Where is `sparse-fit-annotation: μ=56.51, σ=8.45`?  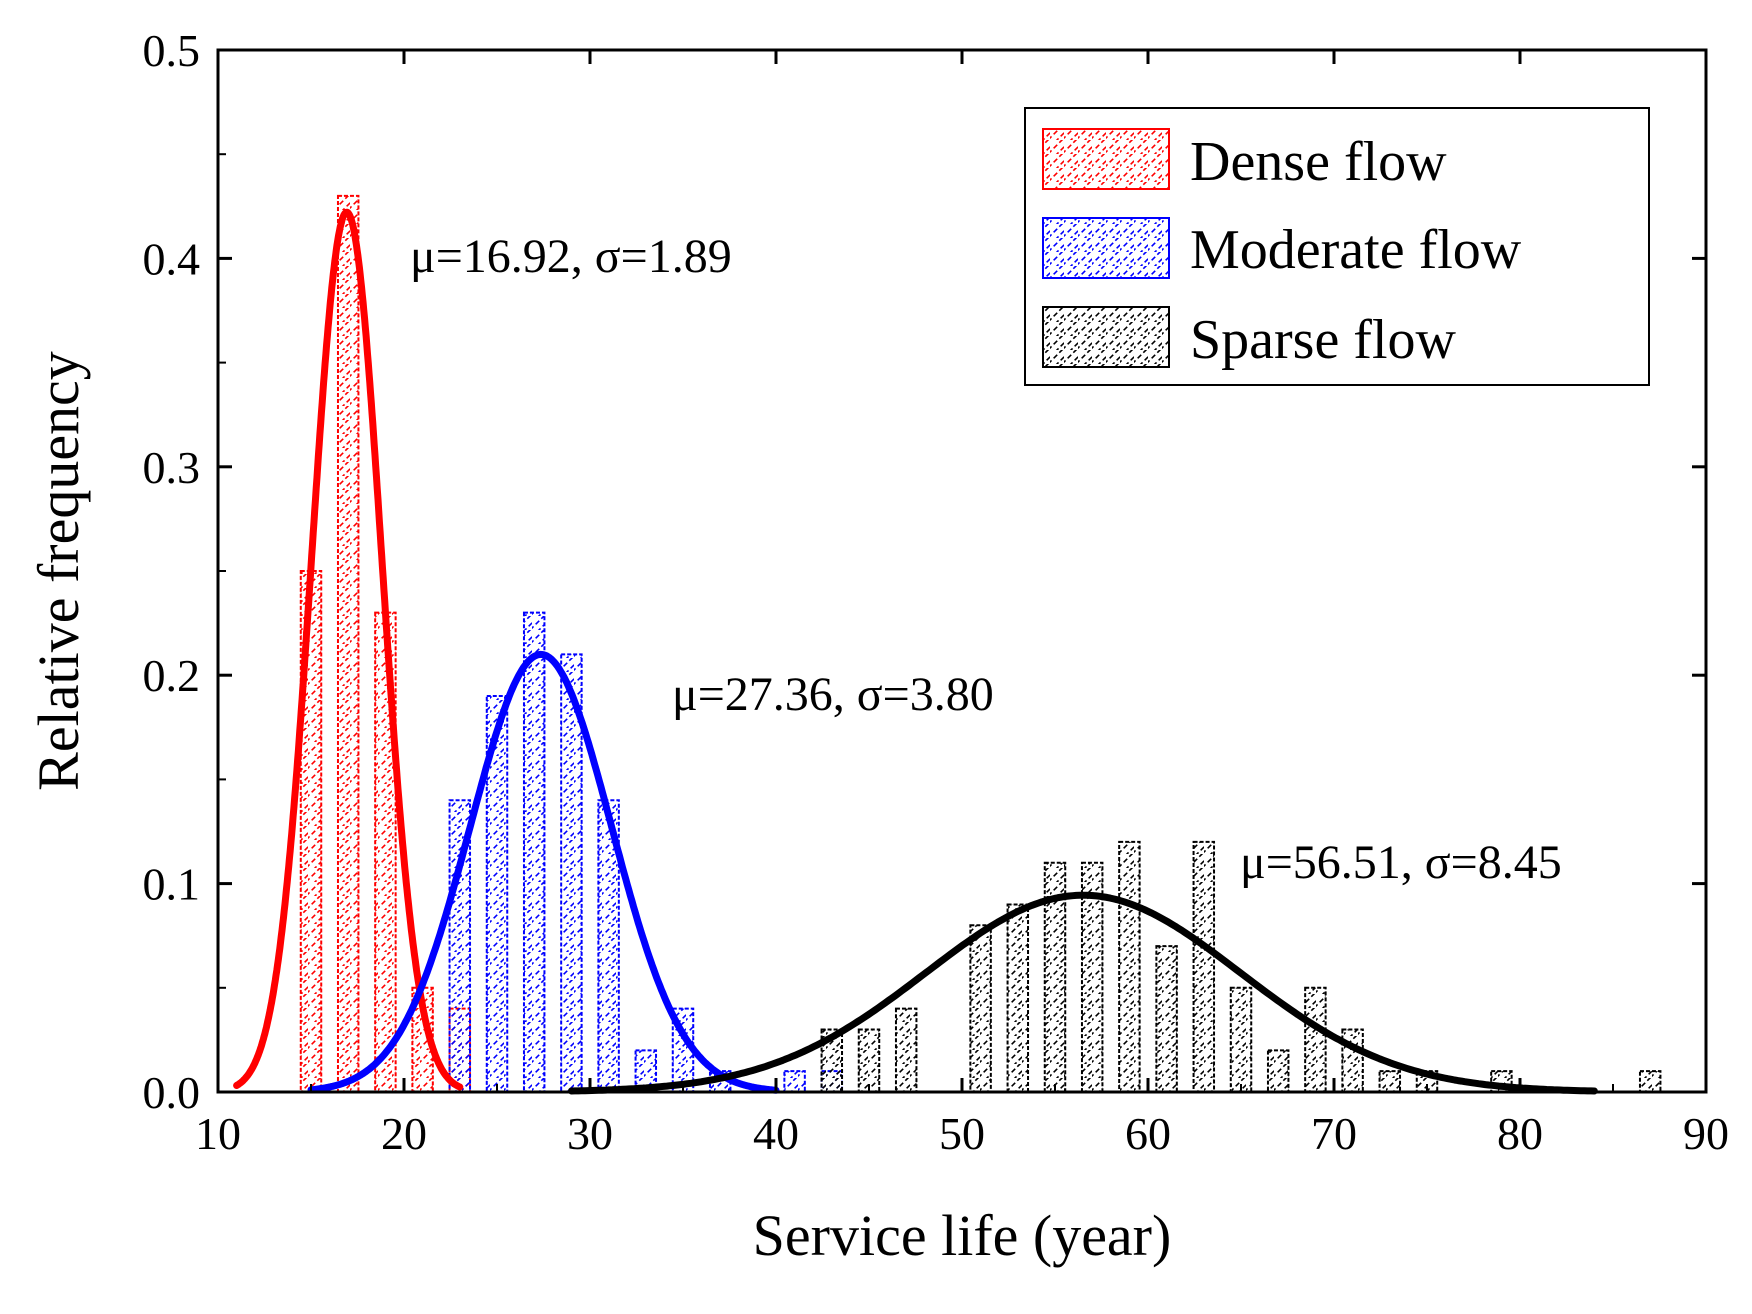
sparse-fit-annotation: μ=56.51, σ=8.45 is located at coordinates (1401, 862).